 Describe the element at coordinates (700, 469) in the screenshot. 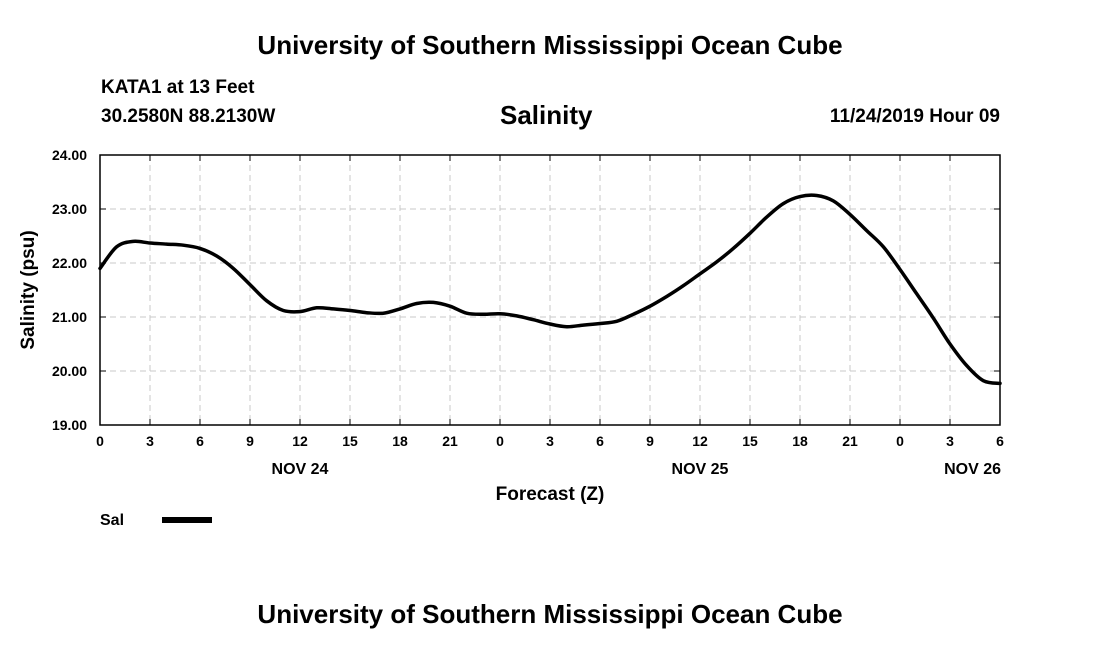

I see `day-label: NOV 25` at that location.